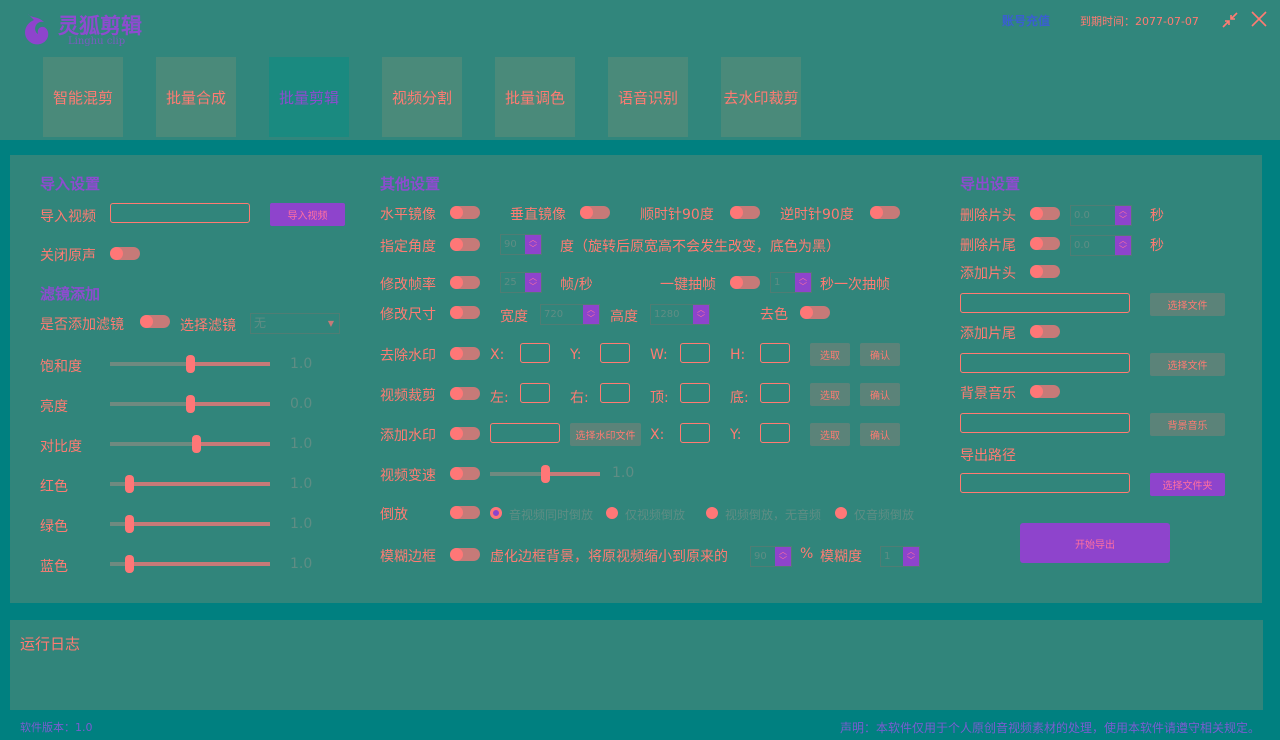  Describe the element at coordinates (880, 394) in the screenshot. I see `crop-confirm-button: 确认` at that location.